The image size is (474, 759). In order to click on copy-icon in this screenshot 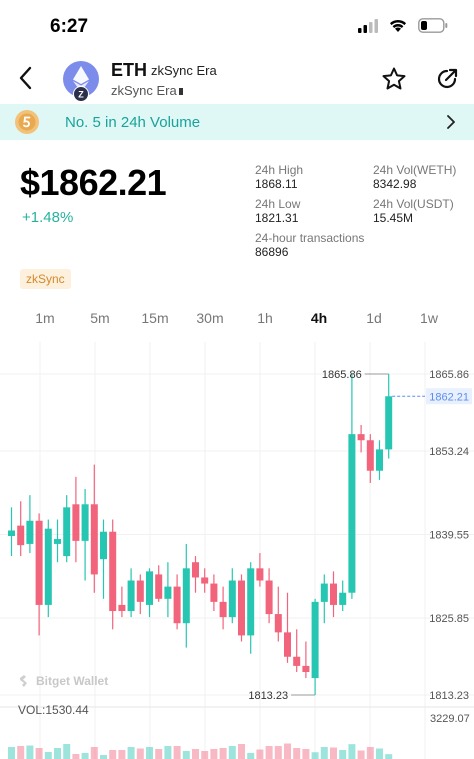, I will do `click(180, 92)`.